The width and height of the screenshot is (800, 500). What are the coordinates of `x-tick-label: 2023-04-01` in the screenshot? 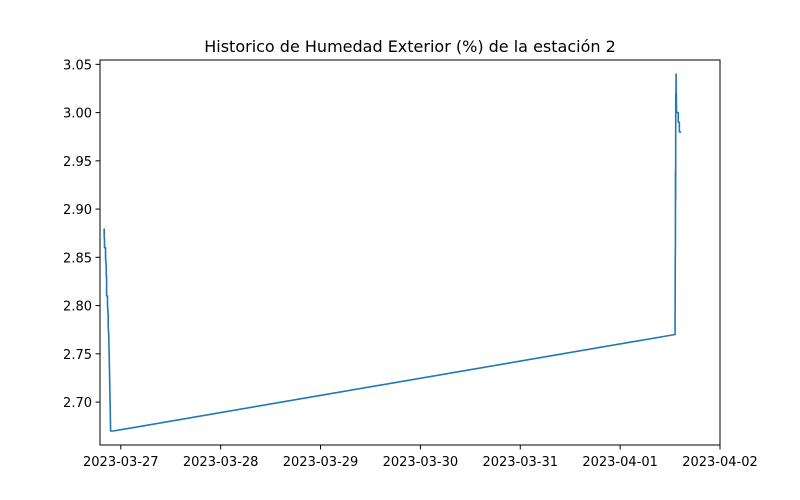 It's located at (620, 462).